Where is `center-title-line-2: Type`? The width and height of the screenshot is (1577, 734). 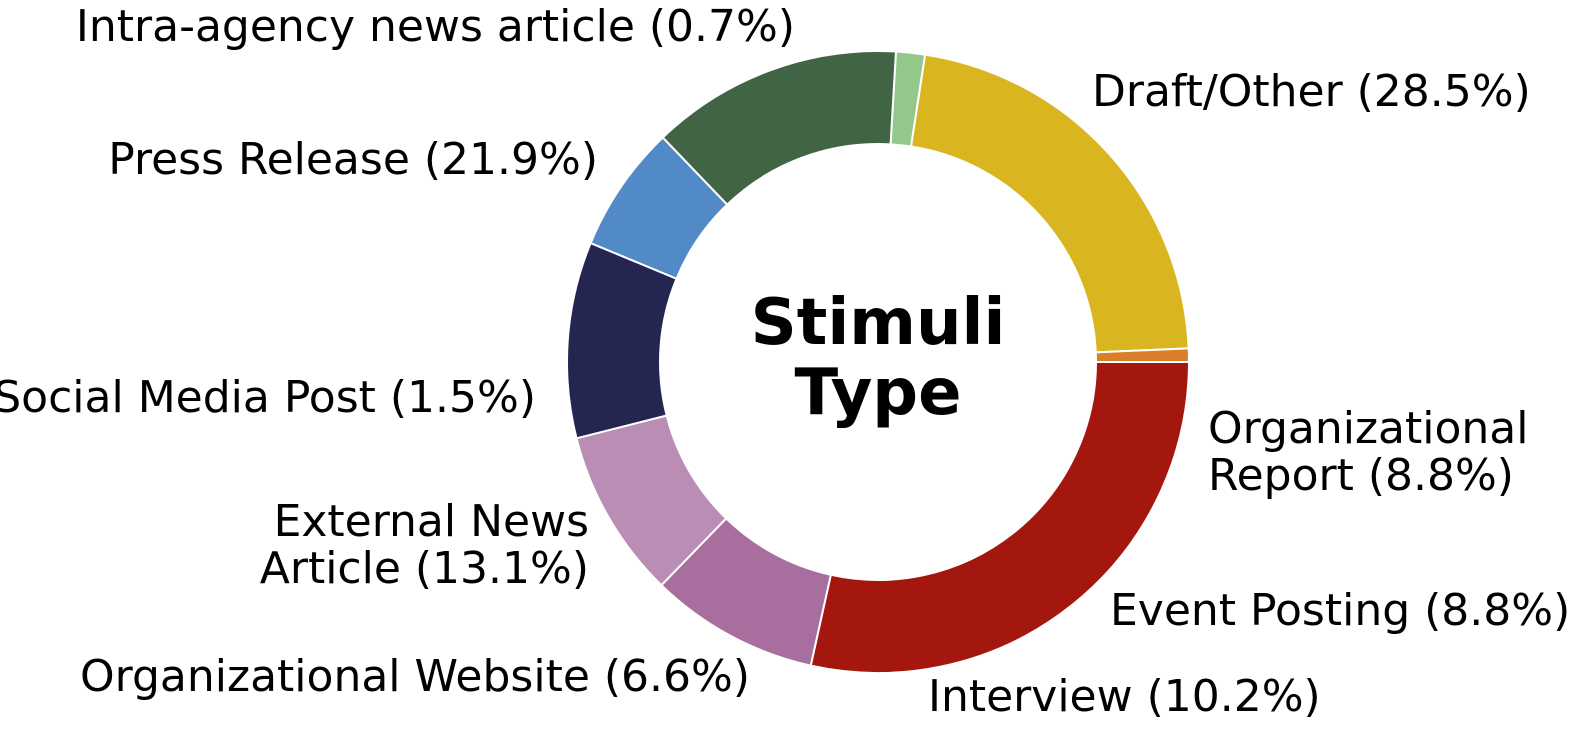
center-title-line-2: Type is located at coordinates (878, 393).